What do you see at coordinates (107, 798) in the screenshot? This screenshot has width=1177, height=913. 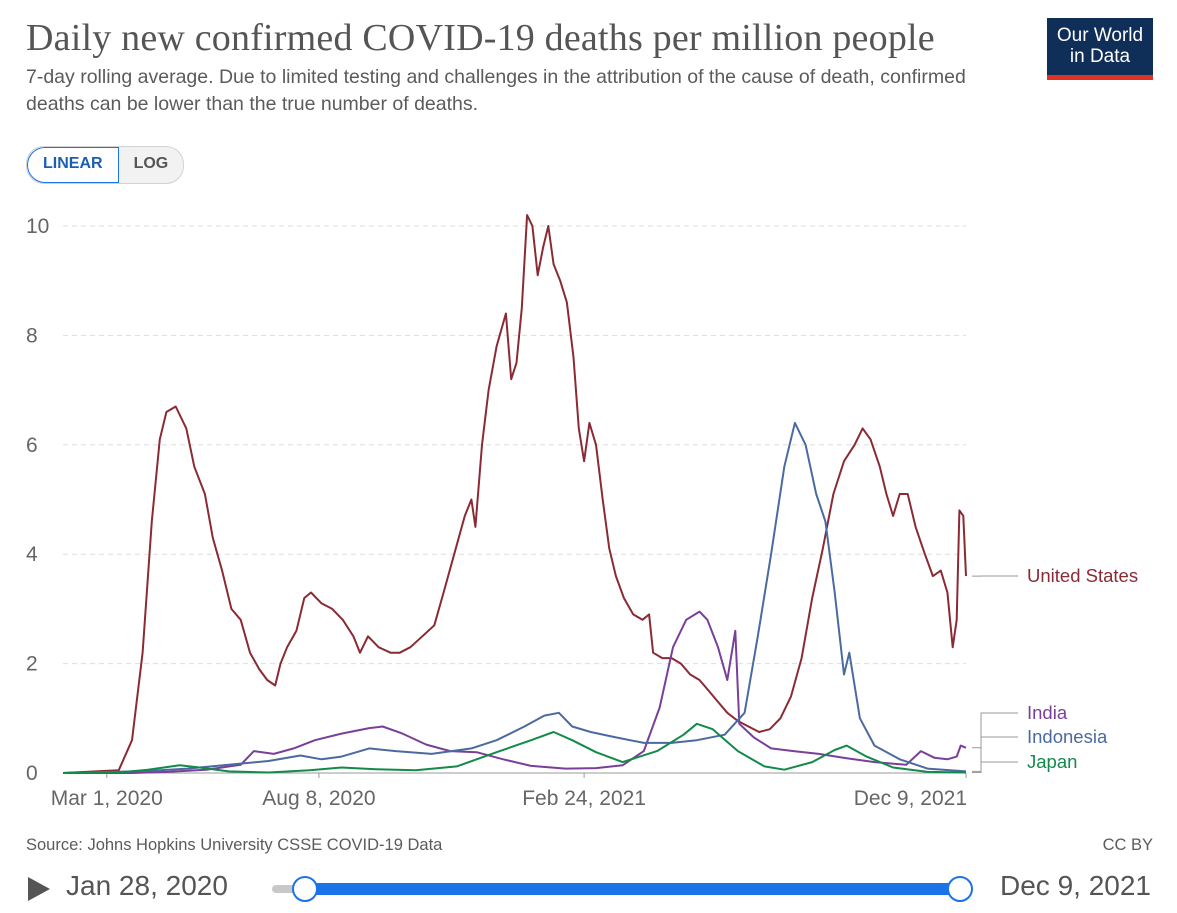 I see `x-tick-label: Mar 1, 2020` at bounding box center [107, 798].